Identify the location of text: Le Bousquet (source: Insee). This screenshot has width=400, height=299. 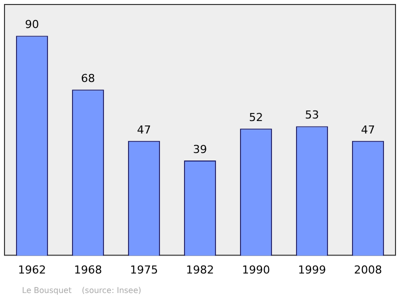
(82, 290).